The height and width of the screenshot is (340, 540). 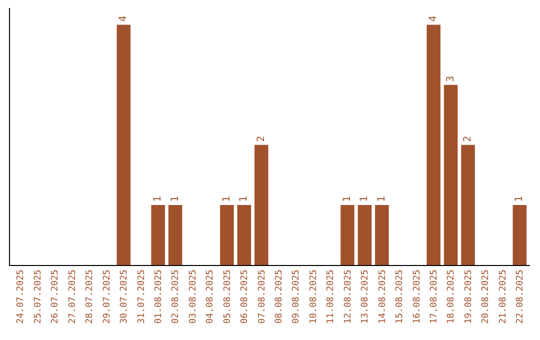 I want to click on x-tick-label: 29.07.2025, so click(x=107, y=297).